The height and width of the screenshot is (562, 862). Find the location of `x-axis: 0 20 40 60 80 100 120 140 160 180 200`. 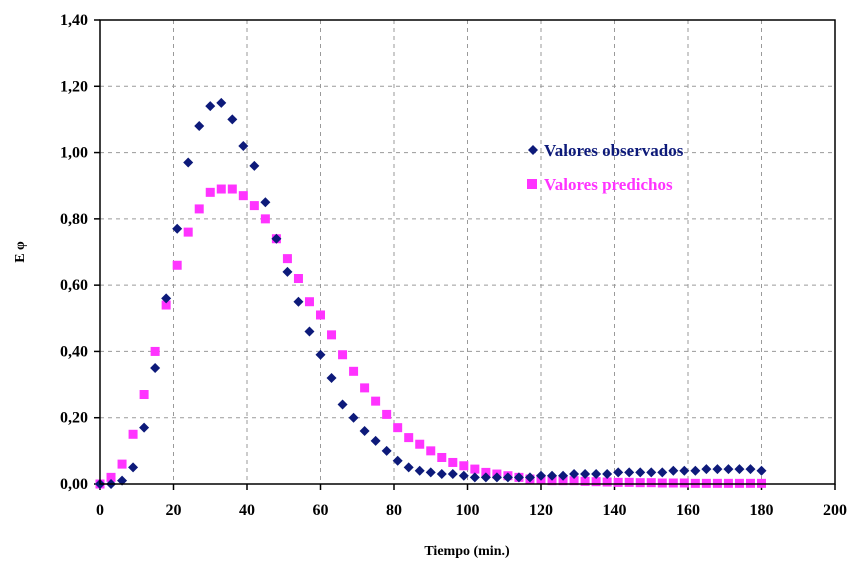

x-axis: 0 20 40 60 80 100 120 140 160 180 200 is located at coordinates (471, 501).